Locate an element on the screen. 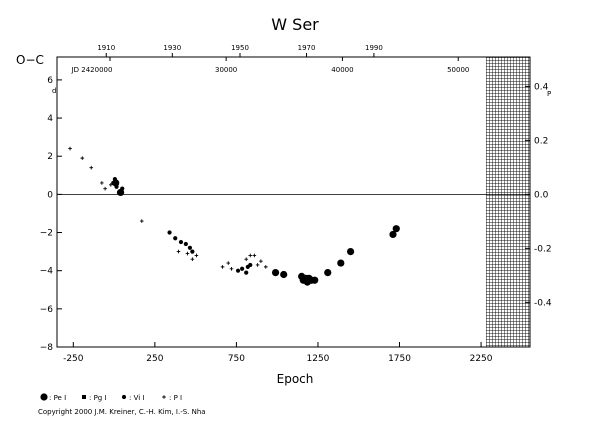 This screenshot has height=425, width=590. year-tick-label: 1970 is located at coordinates (307, 48).